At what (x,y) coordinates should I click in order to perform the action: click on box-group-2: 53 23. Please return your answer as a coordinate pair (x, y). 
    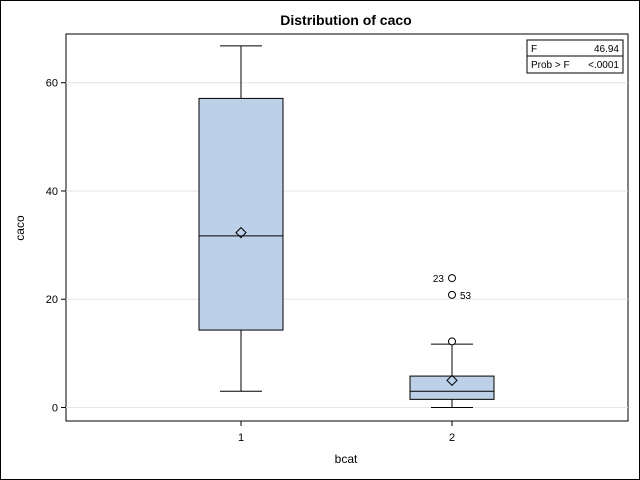
    Looking at the image, I should click on (452, 341).